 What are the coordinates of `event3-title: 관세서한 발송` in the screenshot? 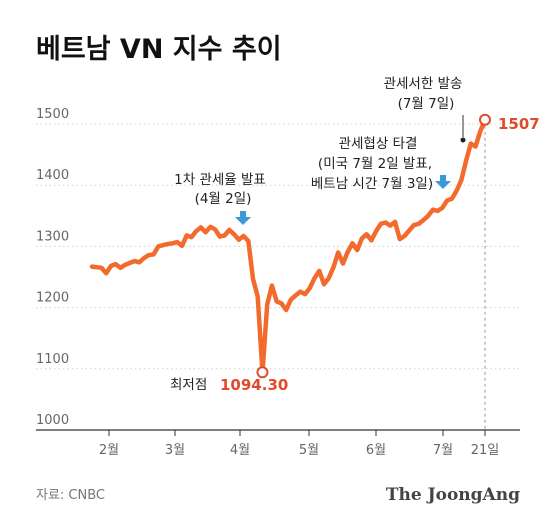 It's located at (423, 84).